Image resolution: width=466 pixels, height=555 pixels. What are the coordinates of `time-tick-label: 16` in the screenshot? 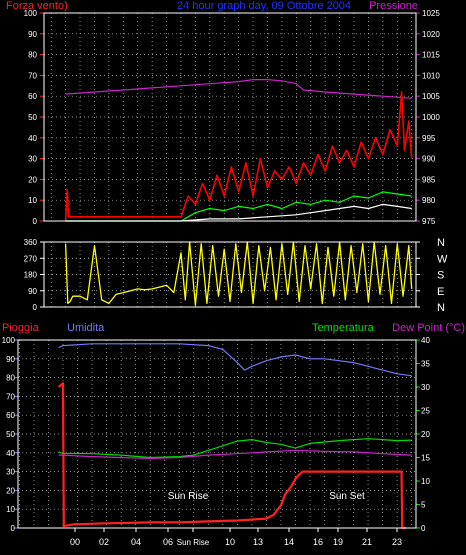 It's located at (318, 542).